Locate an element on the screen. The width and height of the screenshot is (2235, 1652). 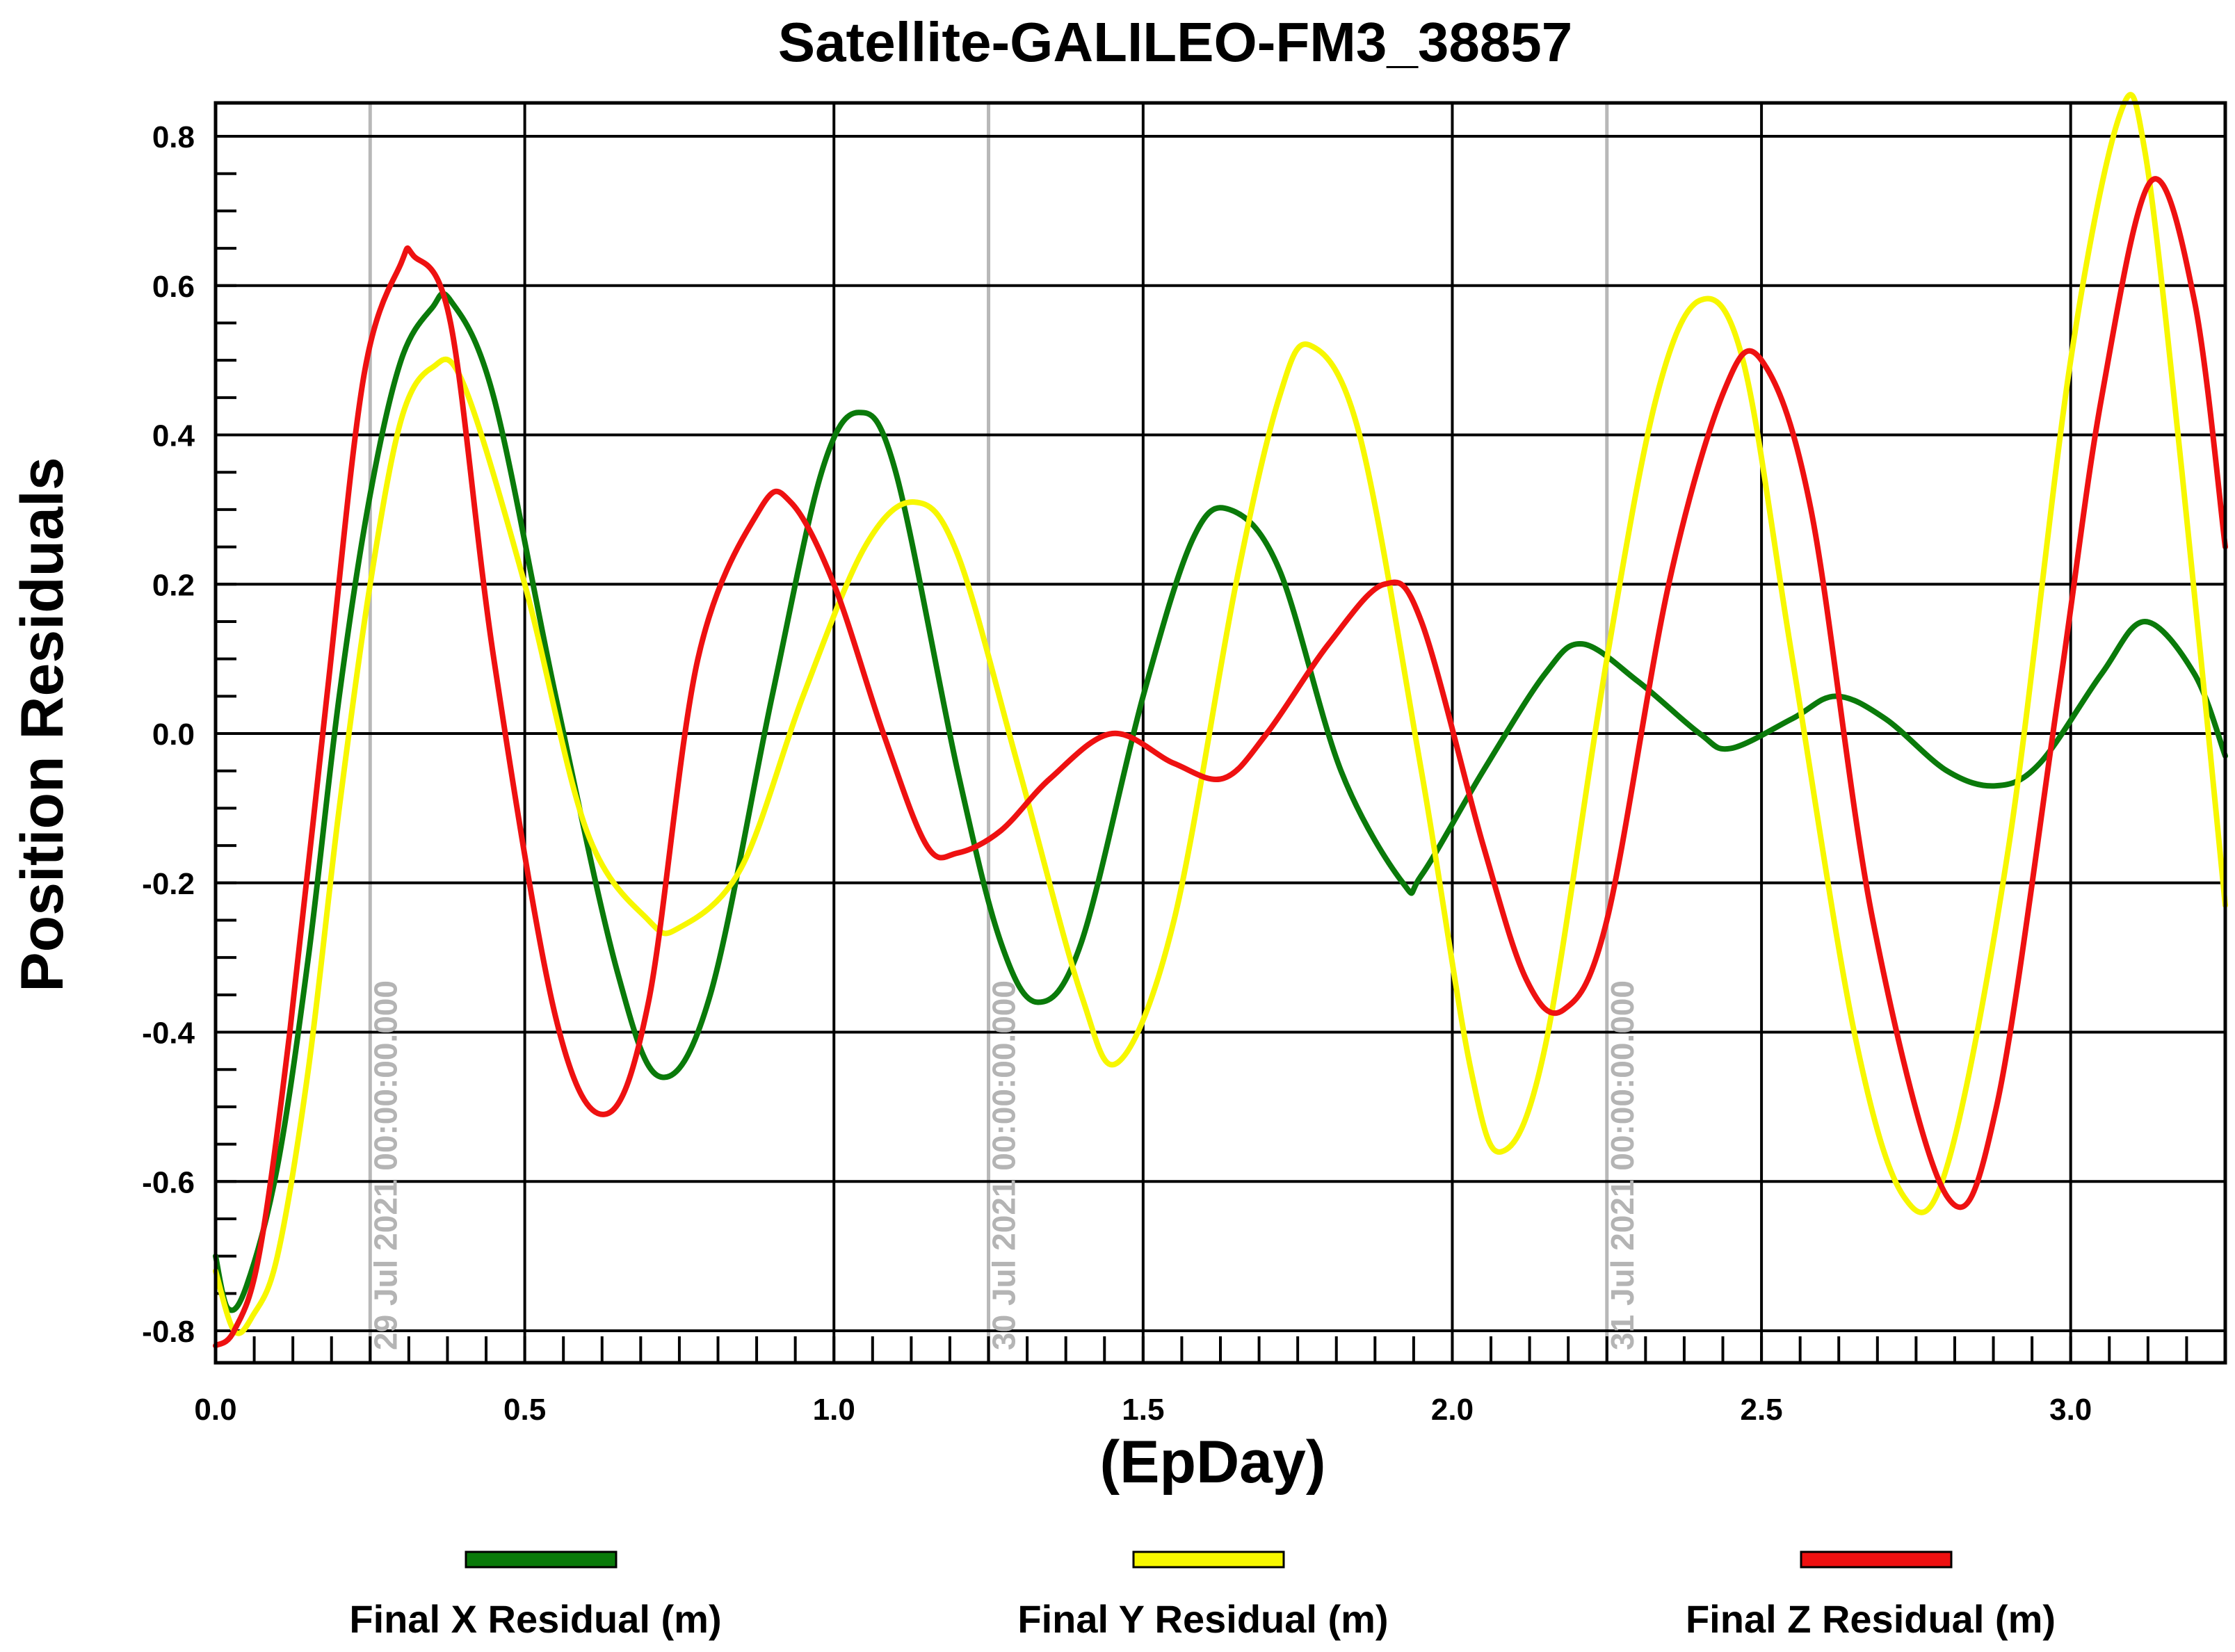
x-tick-label: 2.5 is located at coordinates (1761, 1410).